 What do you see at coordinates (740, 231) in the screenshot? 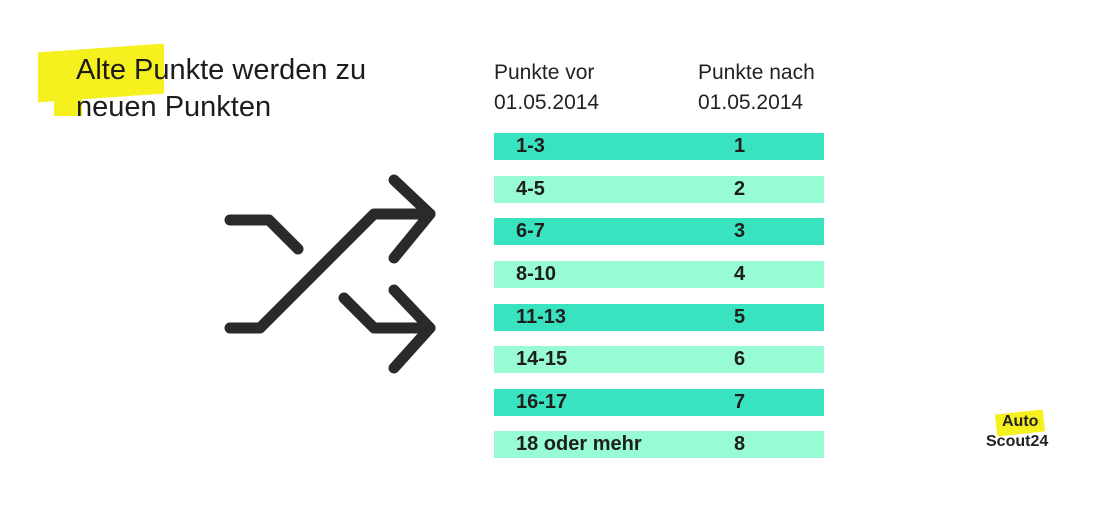
I see `row-after-value: 3` at bounding box center [740, 231].